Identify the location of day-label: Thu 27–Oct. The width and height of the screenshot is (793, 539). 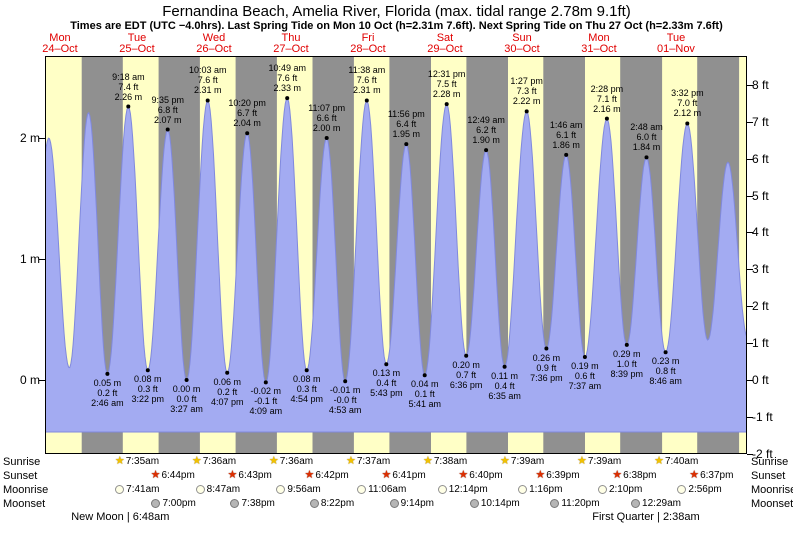
(291, 44).